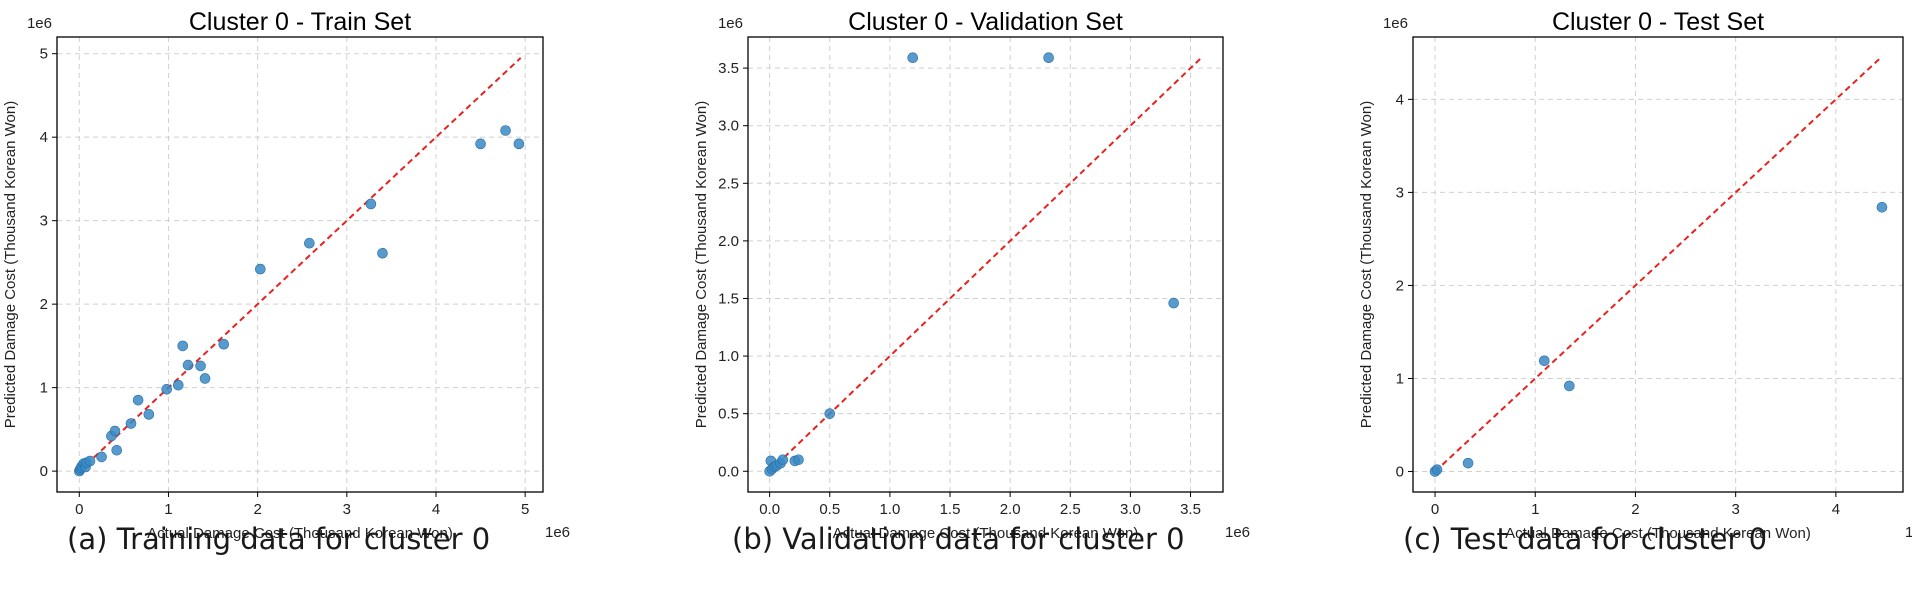 The width and height of the screenshot is (1912, 605). I want to click on test-x-offset-label: 1e6, so click(1908, 532).